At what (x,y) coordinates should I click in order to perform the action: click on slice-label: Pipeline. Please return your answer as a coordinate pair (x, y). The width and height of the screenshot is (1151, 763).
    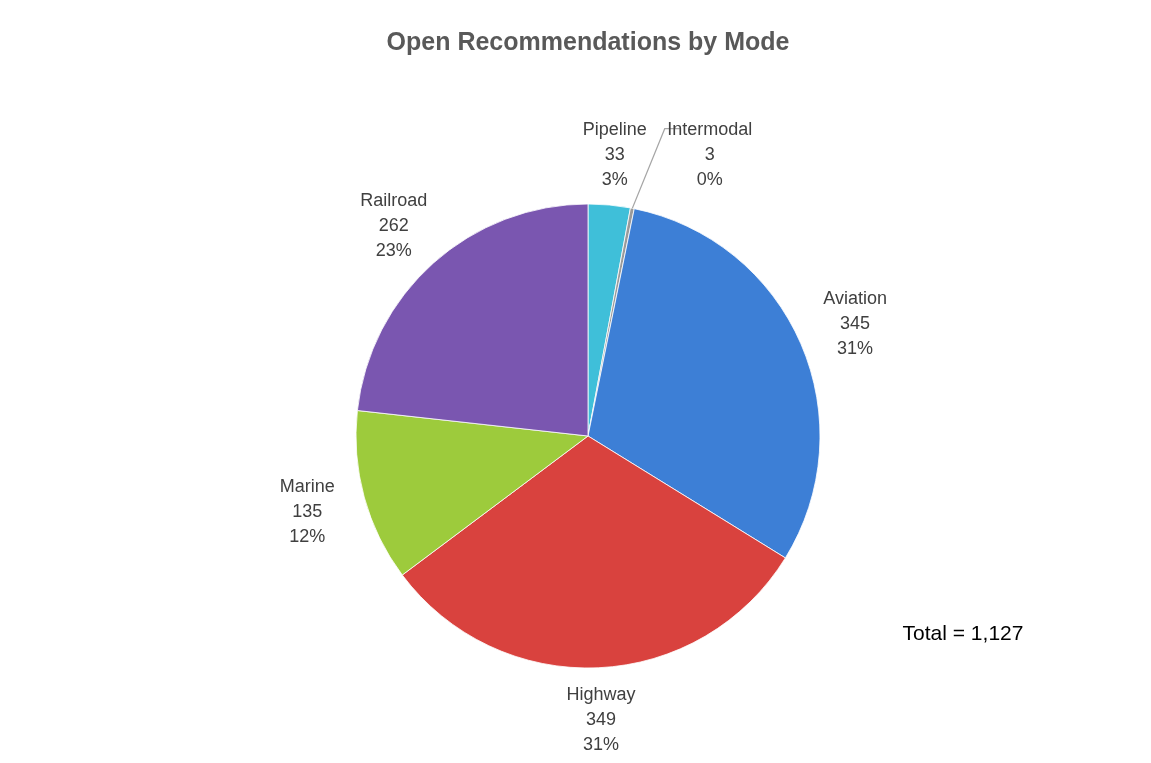
    Looking at the image, I should click on (614, 128).